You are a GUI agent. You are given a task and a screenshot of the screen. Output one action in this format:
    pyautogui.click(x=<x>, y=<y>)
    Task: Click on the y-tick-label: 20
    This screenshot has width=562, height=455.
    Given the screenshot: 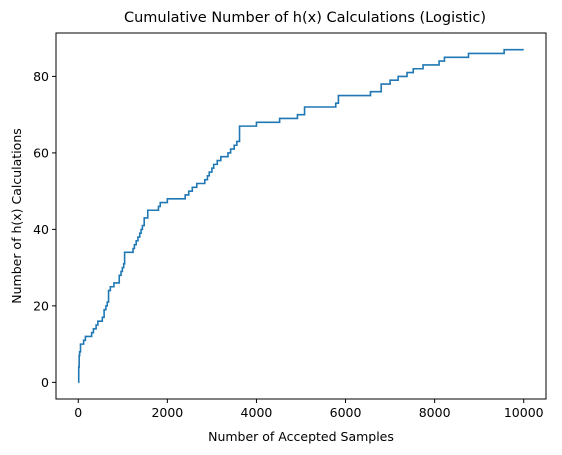 What is the action you would take?
    pyautogui.click(x=41, y=305)
    